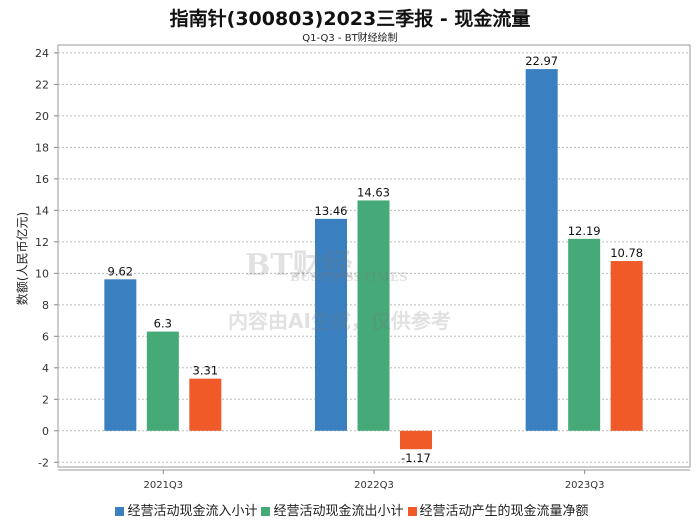 The width and height of the screenshot is (700, 524). What do you see at coordinates (416, 458) in the screenshot?
I see `data-label: -1.17` at bounding box center [416, 458].